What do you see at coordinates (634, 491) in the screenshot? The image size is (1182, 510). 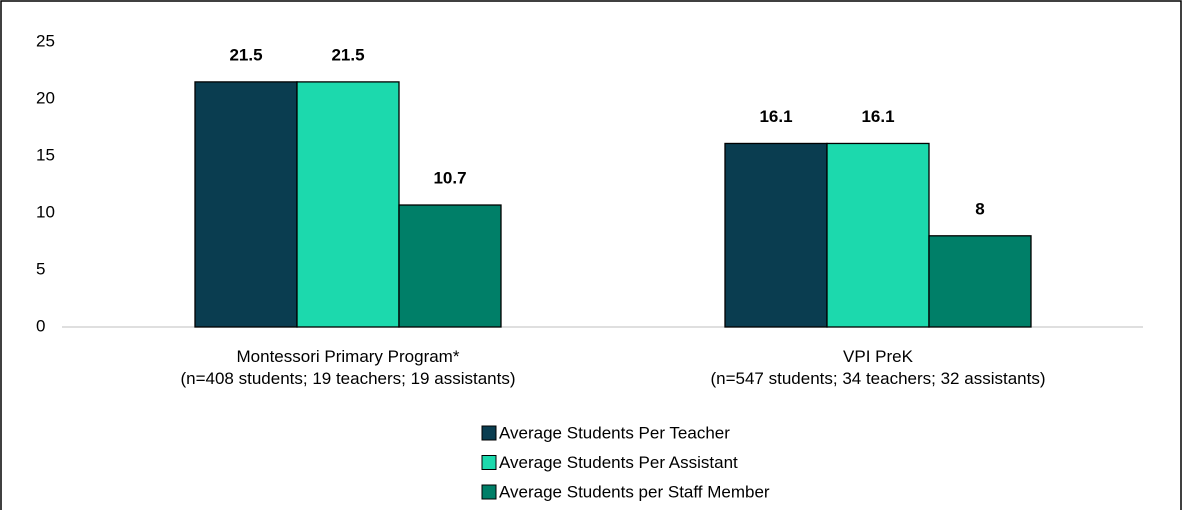 I see `legend-label: Average Students per Staff Member` at bounding box center [634, 491].